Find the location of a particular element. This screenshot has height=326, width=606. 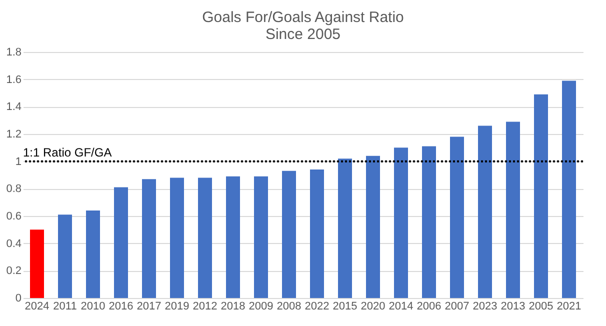

x-tick-label: 2023 is located at coordinates (485, 306).